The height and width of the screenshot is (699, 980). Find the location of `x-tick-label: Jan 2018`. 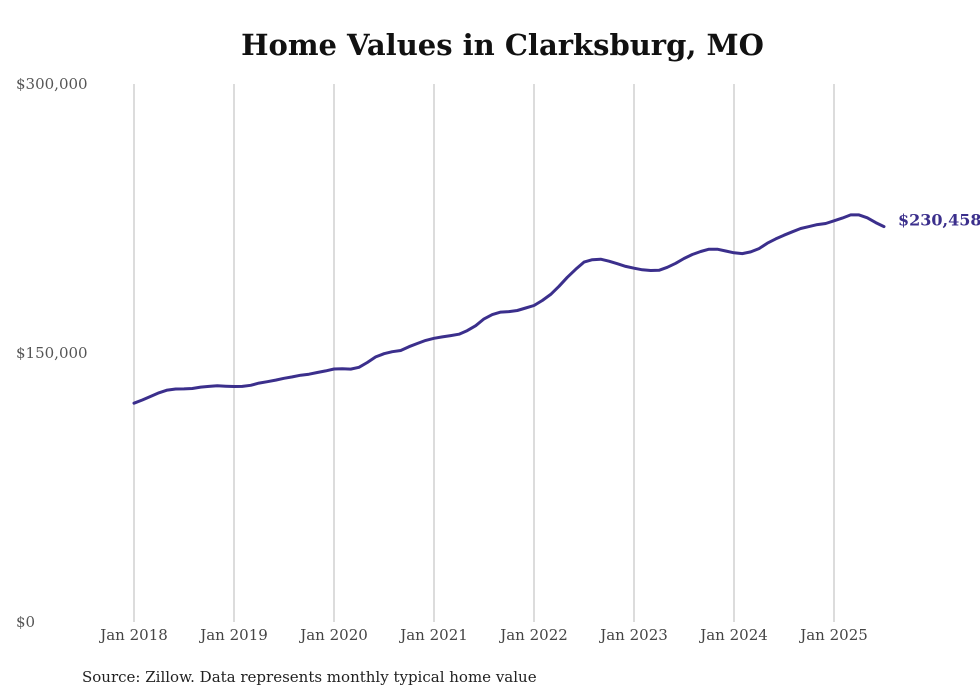

x-tick-label: Jan 2018 is located at coordinates (133, 635).